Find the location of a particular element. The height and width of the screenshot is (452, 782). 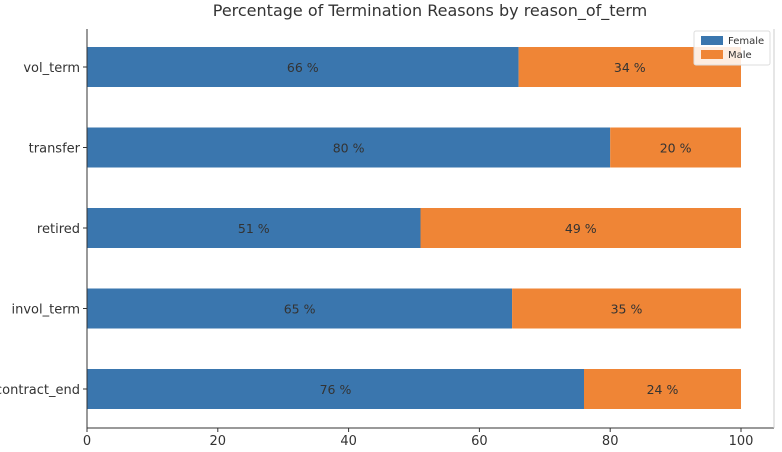

bar-label-female-contract_end: 76 % is located at coordinates (336, 389).